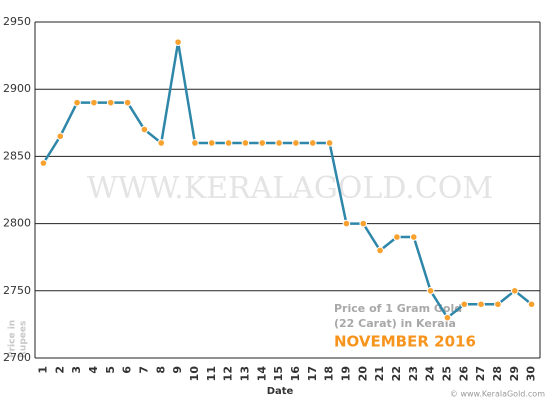 The height and width of the screenshot is (400, 550). I want to click on x-tick-label: 23, so click(413, 373).